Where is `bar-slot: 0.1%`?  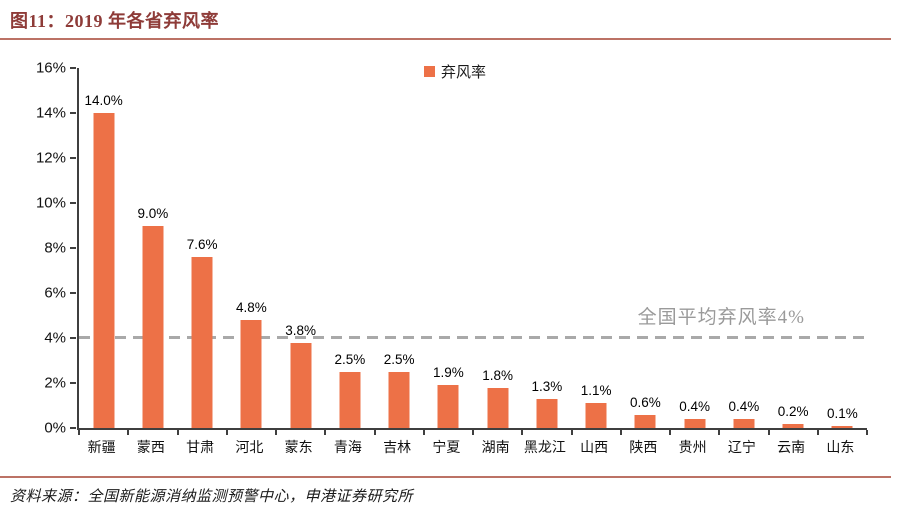 bar-slot: 0.1% is located at coordinates (842, 248).